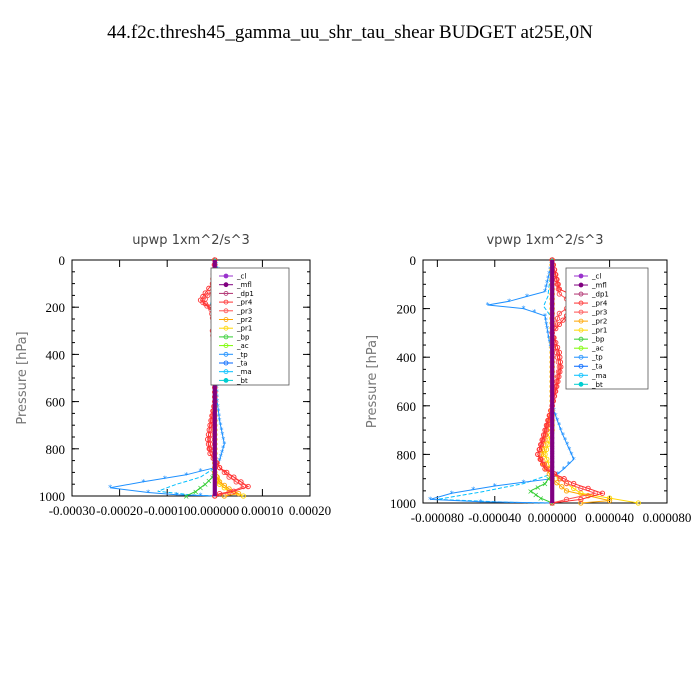 The image size is (700, 700). Describe the element at coordinates (494, 517) in the screenshot. I see `x-tick-label: -0.000040` at that location.